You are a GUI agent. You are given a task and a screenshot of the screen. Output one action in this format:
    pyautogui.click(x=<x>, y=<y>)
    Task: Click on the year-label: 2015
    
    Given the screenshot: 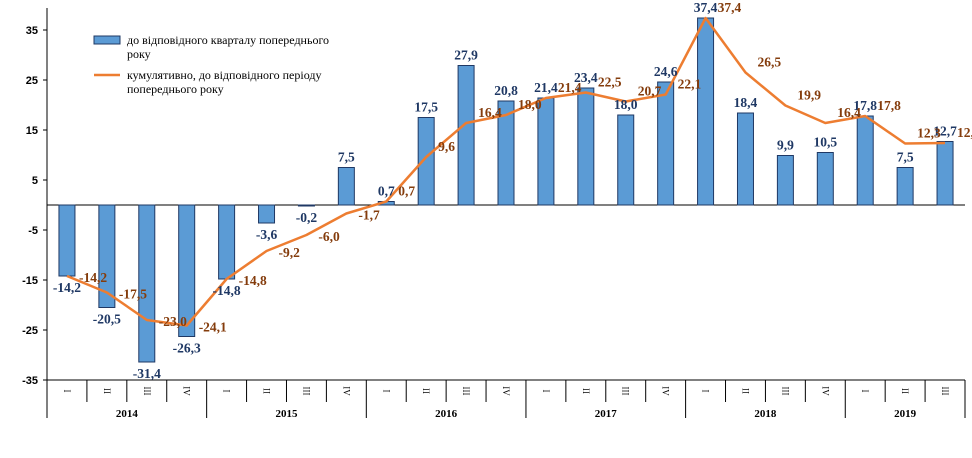 What is the action you would take?
    pyautogui.click(x=286, y=414)
    